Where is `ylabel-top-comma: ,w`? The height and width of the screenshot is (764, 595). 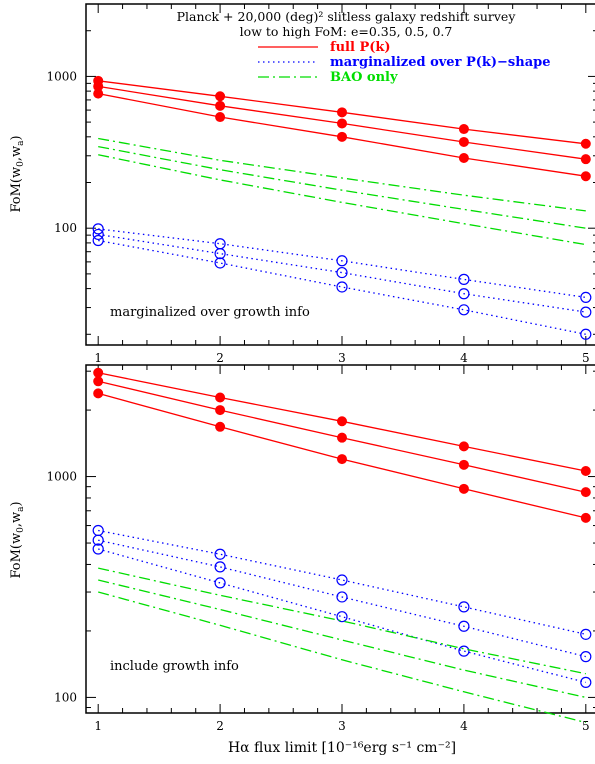 ylabel-top-comma: ,w is located at coordinates (16, 153).